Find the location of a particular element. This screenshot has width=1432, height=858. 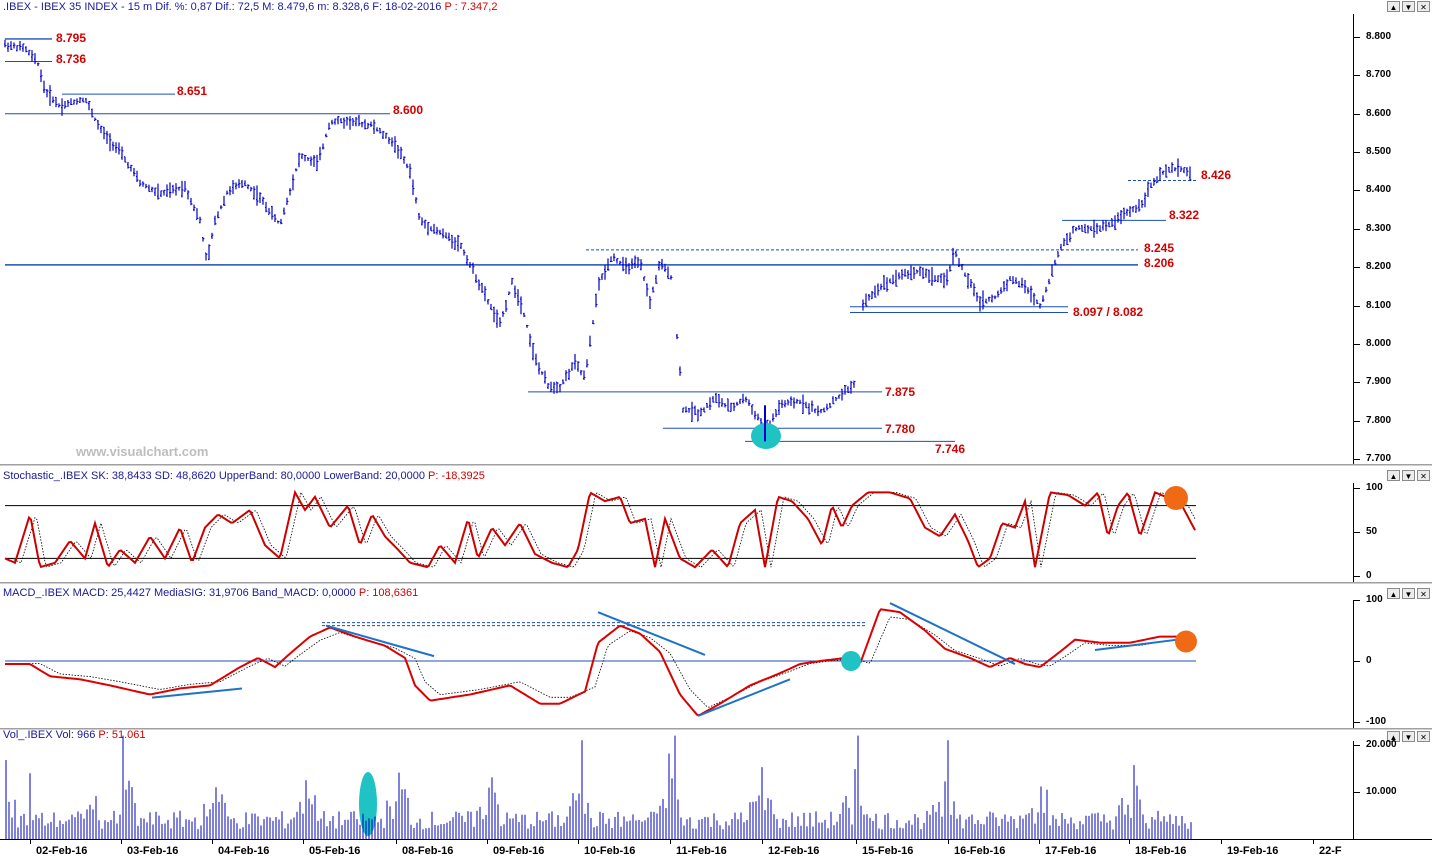

y-tick-label: 8.500 is located at coordinates (1379, 152).